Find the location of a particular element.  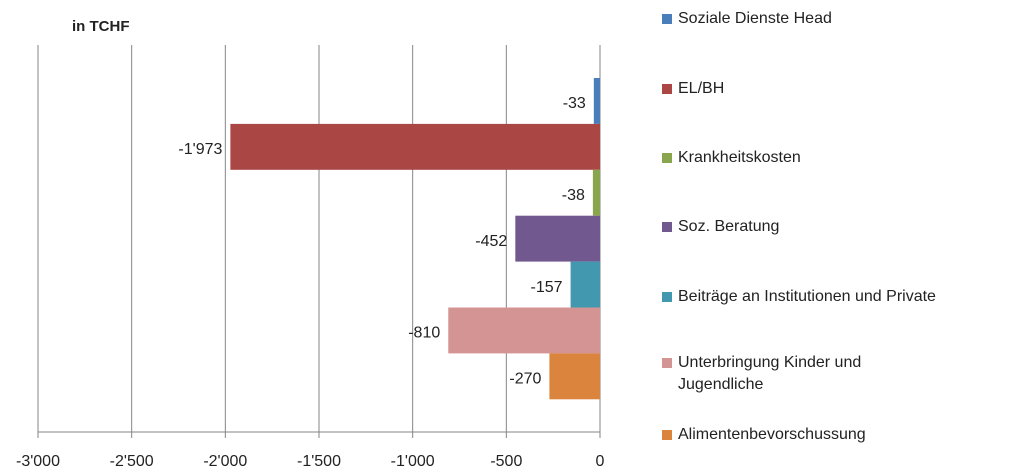

x-tick-label: 0 is located at coordinates (600, 461).